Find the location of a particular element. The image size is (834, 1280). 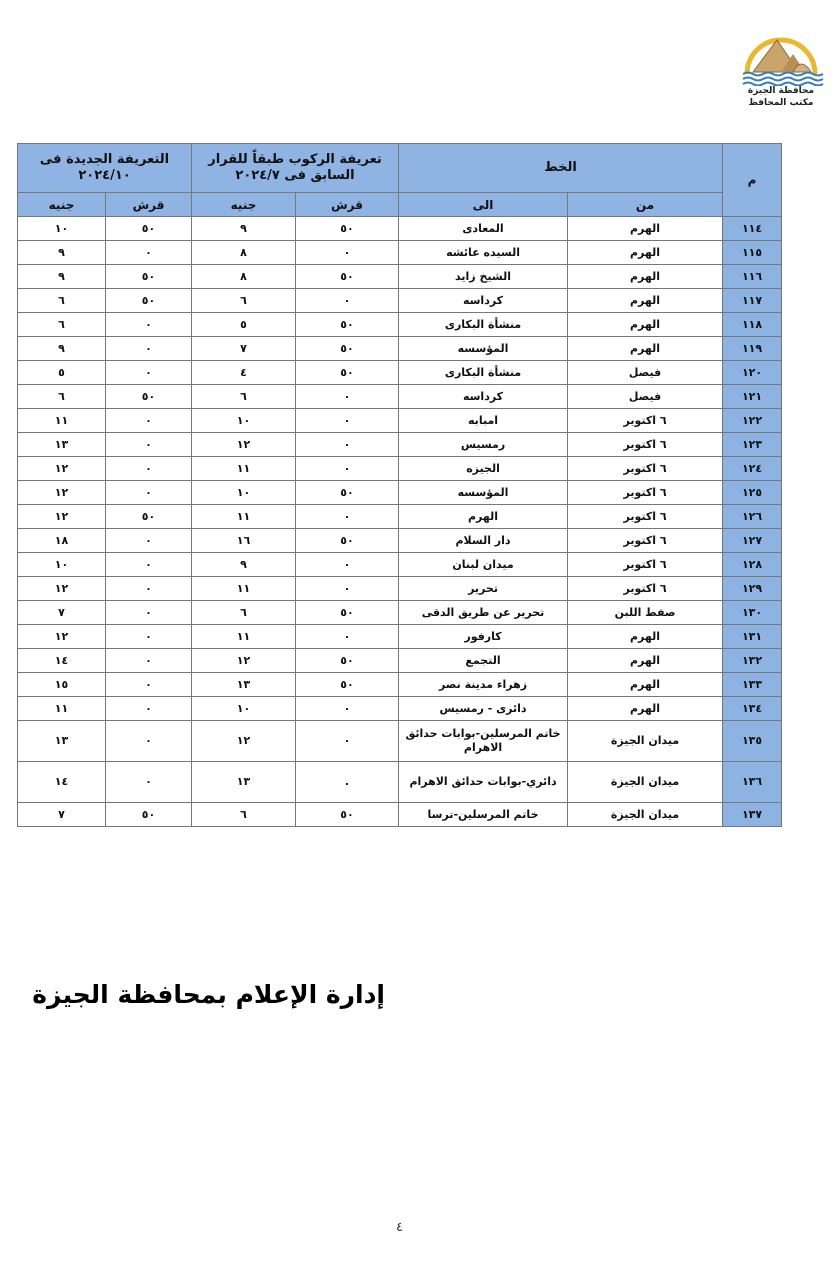

row-to: دائري-بوابات حدائق الاهرام is located at coordinates (483, 782).